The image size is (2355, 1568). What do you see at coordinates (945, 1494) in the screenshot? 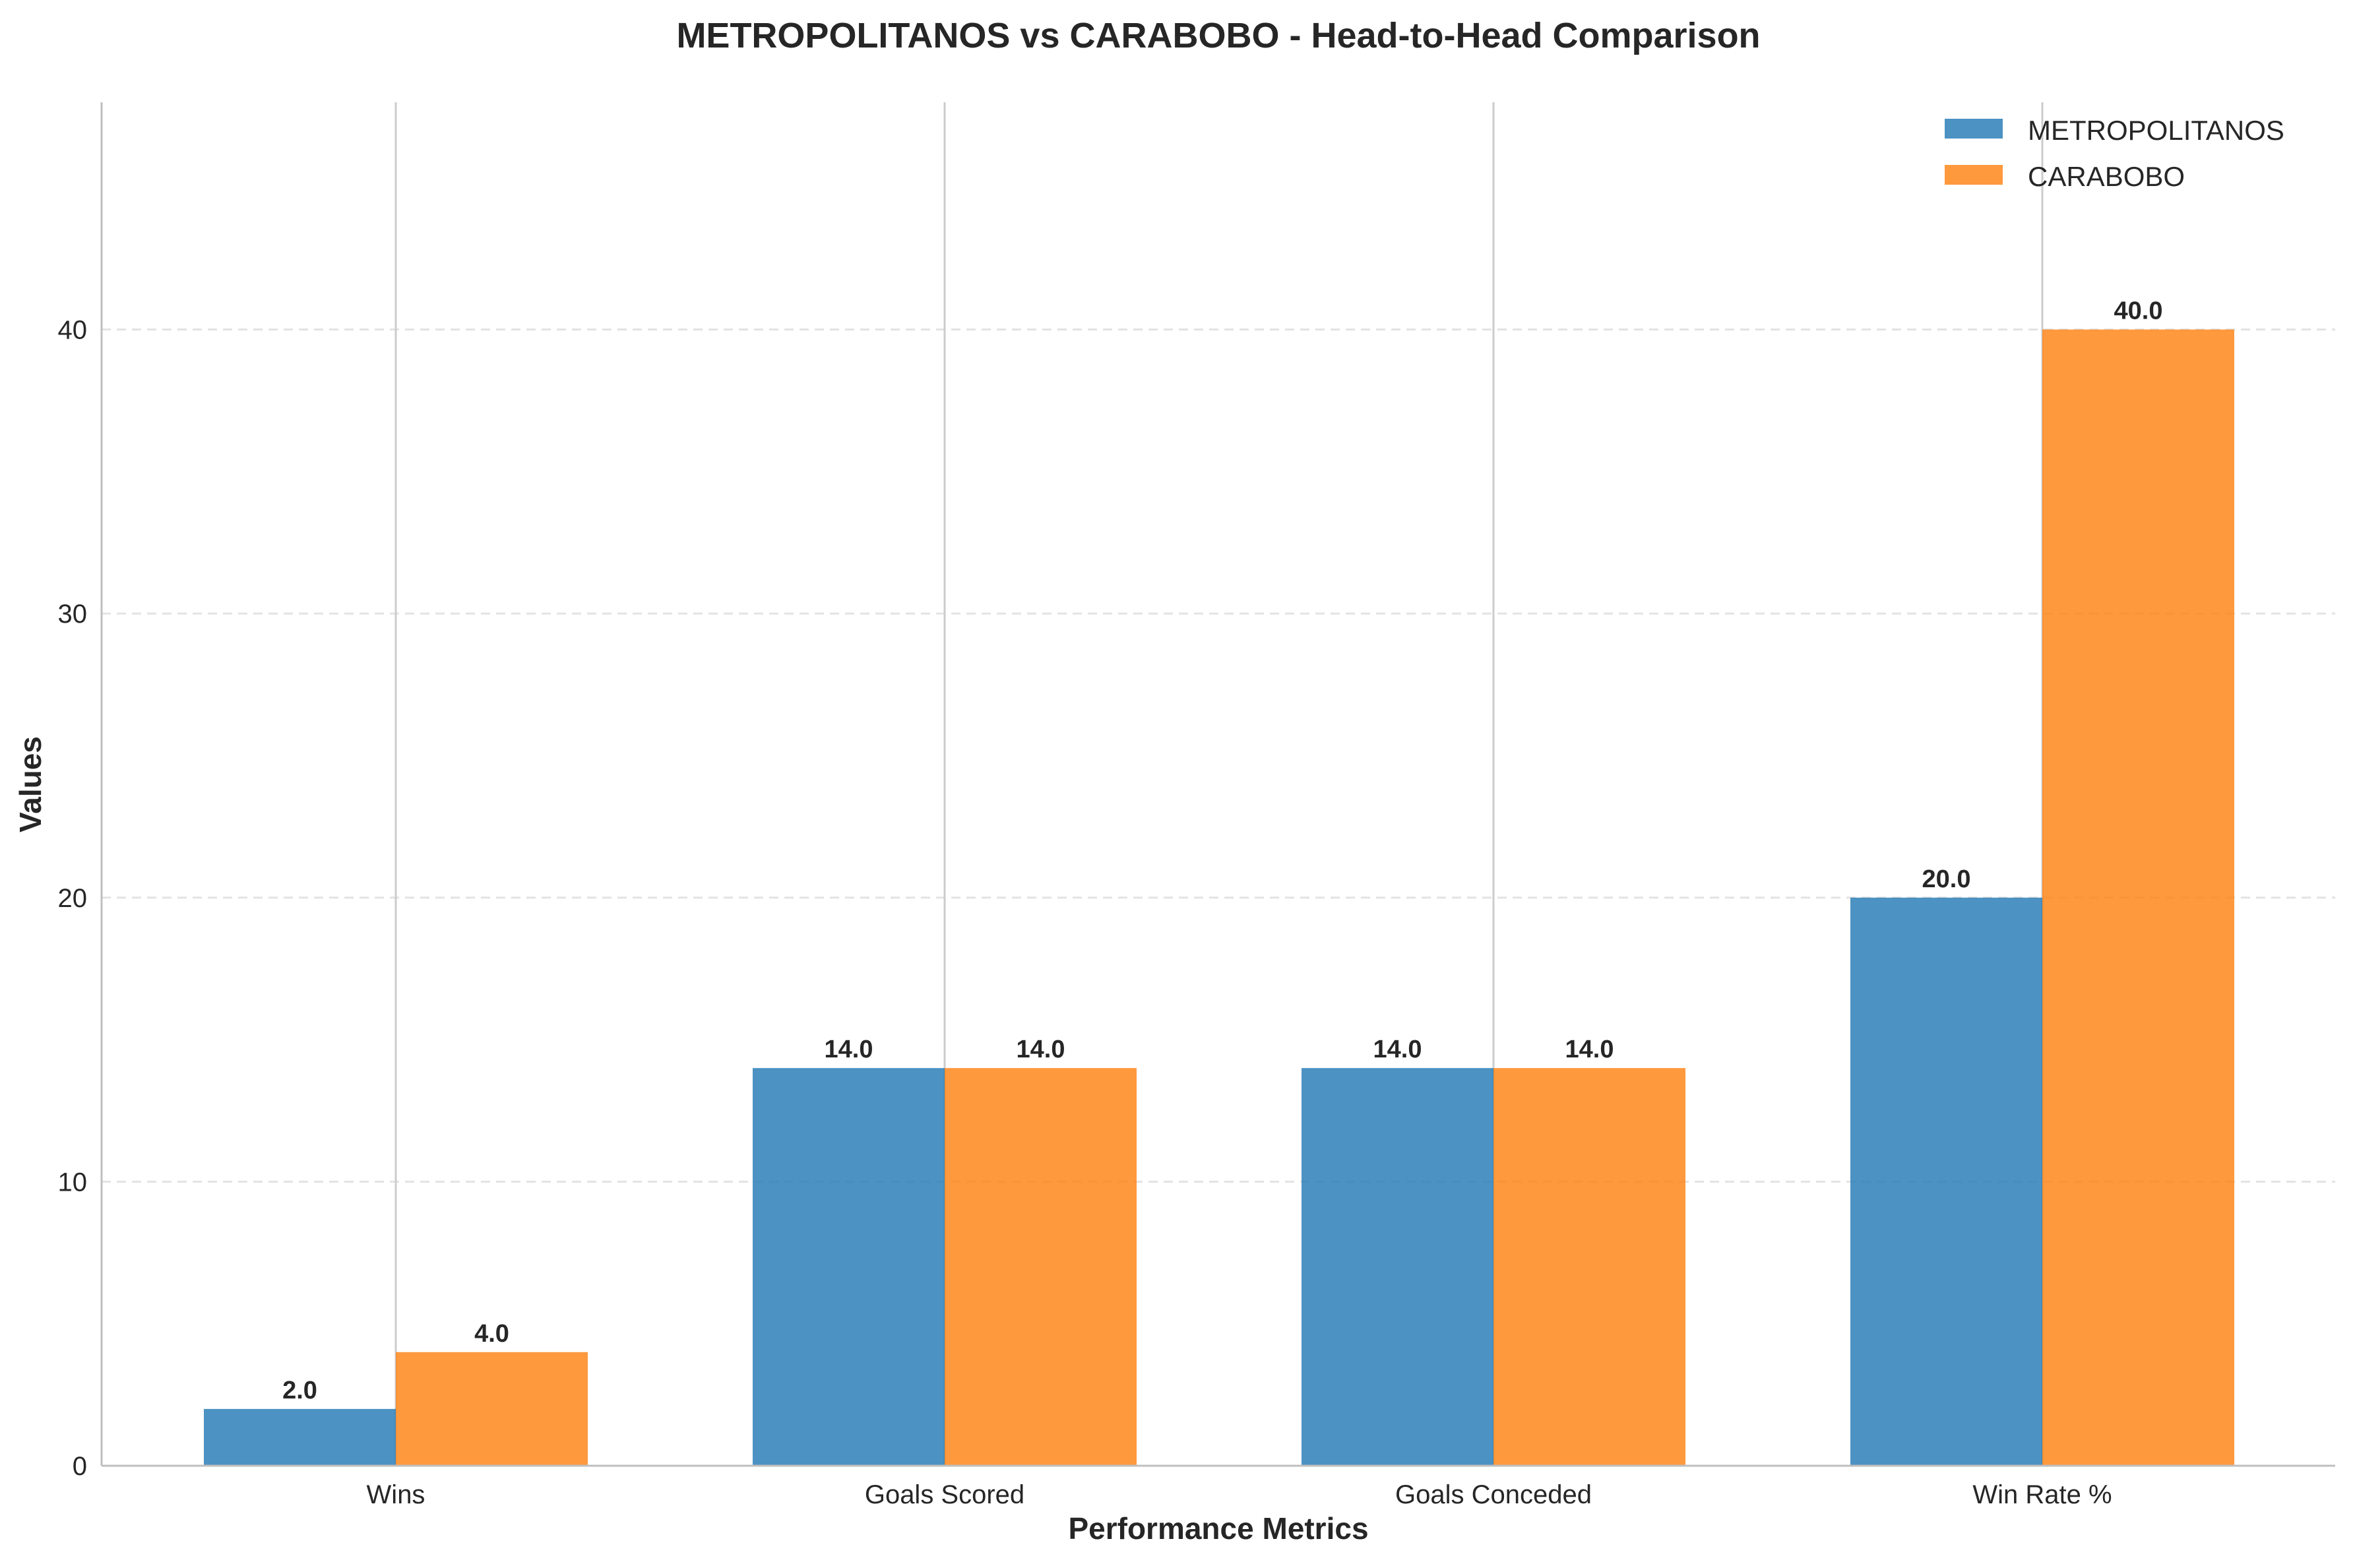
I see `x-tick-label: Goals Scored` at bounding box center [945, 1494].